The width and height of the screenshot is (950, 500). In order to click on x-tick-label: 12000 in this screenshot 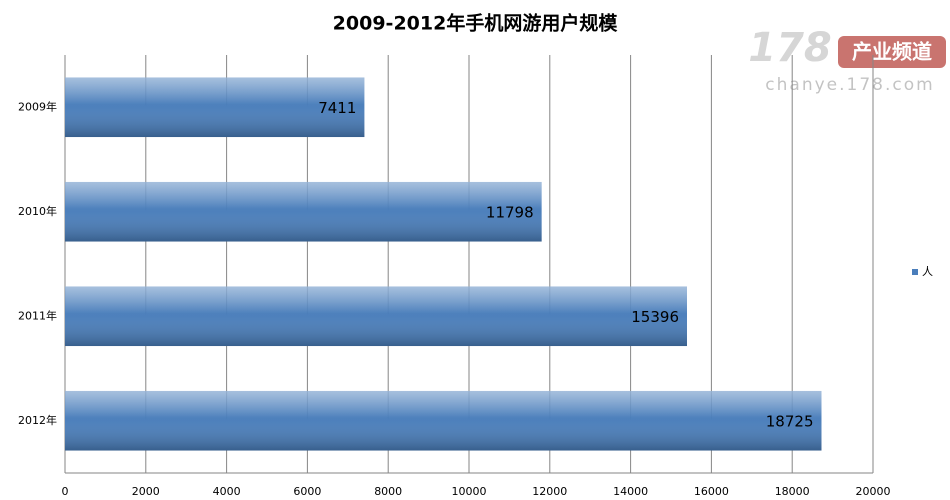, I will do `click(549, 491)`.